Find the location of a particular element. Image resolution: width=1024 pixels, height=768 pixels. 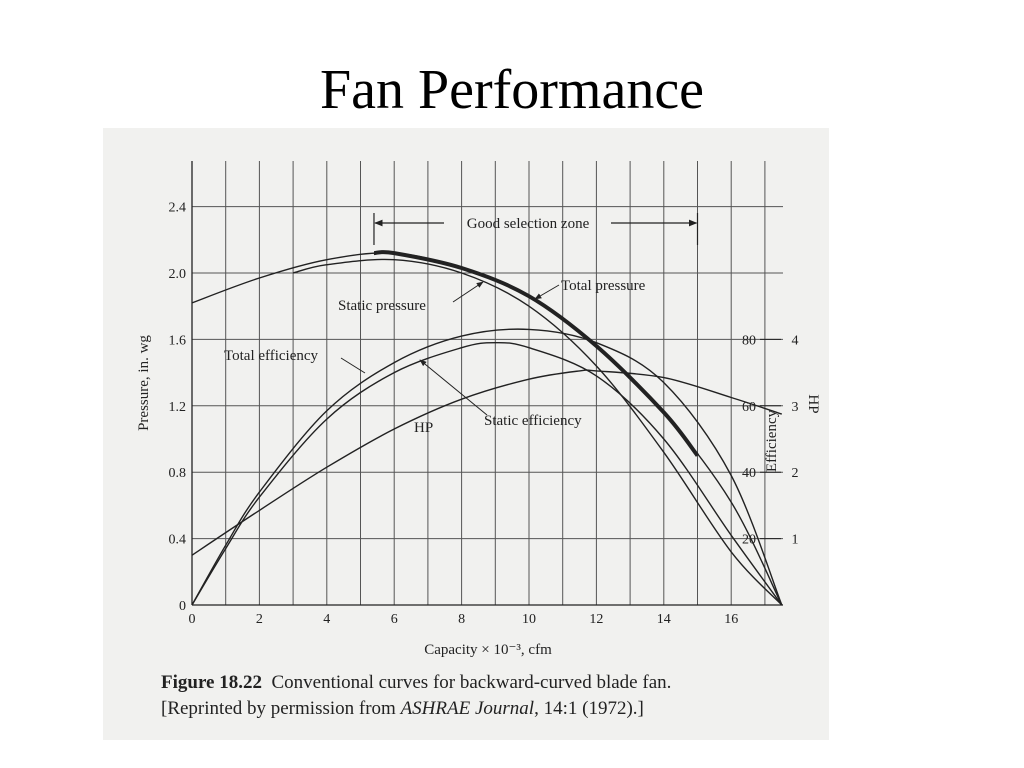

static-efficiency-leader is located at coordinates (453, 387).